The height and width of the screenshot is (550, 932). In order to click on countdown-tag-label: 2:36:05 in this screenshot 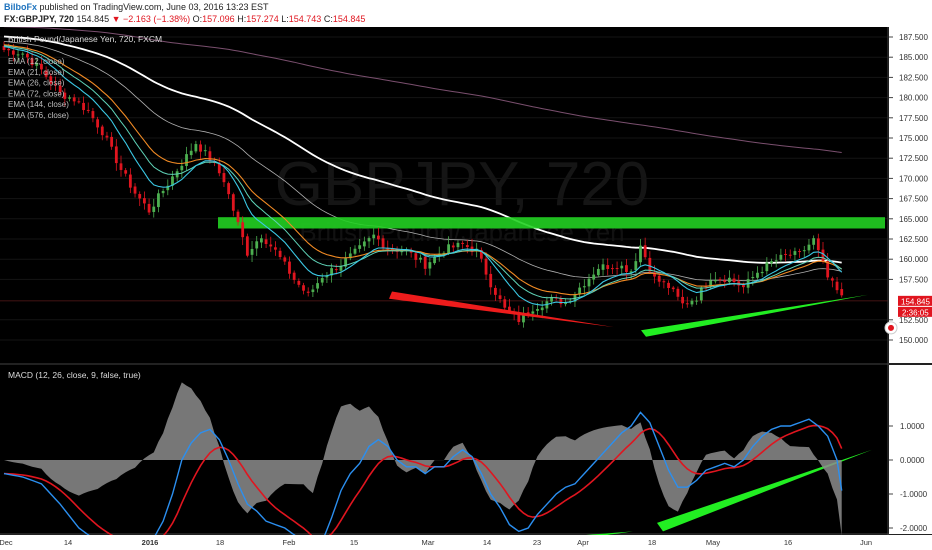, I will do `click(915, 312)`.